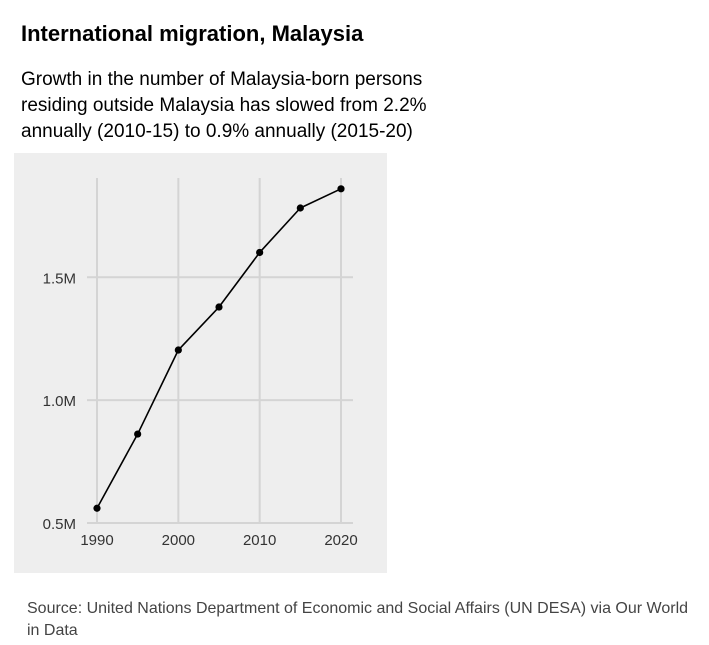 The width and height of the screenshot is (709, 645). What do you see at coordinates (300, 208) in the screenshot?
I see `data-point-2015` at bounding box center [300, 208].